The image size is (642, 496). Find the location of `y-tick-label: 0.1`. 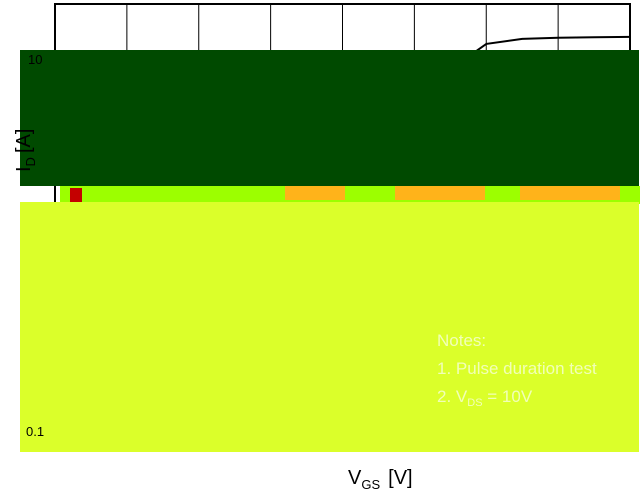

y-tick-label: 0.1 is located at coordinates (35, 431).